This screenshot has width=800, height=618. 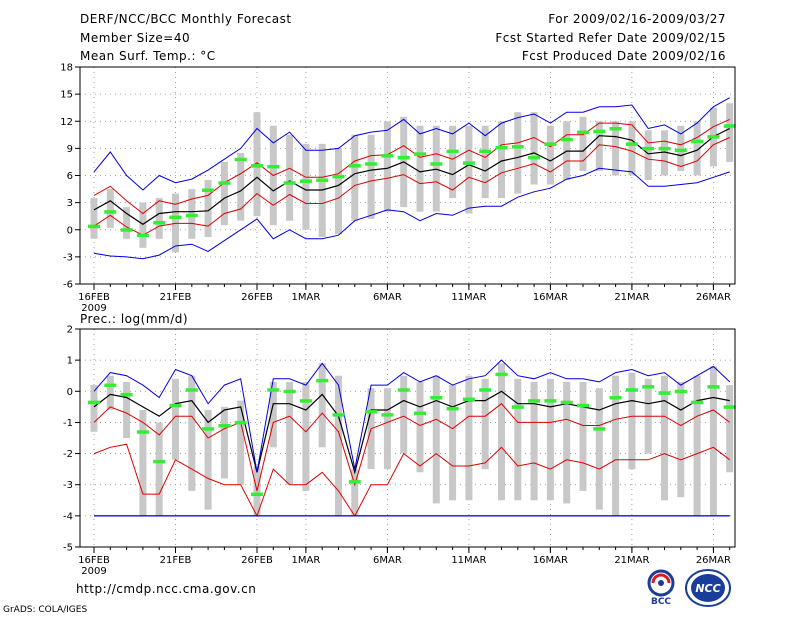 What do you see at coordinates (68, 548) in the screenshot?
I see `y-tick-label: -5` at bounding box center [68, 548].